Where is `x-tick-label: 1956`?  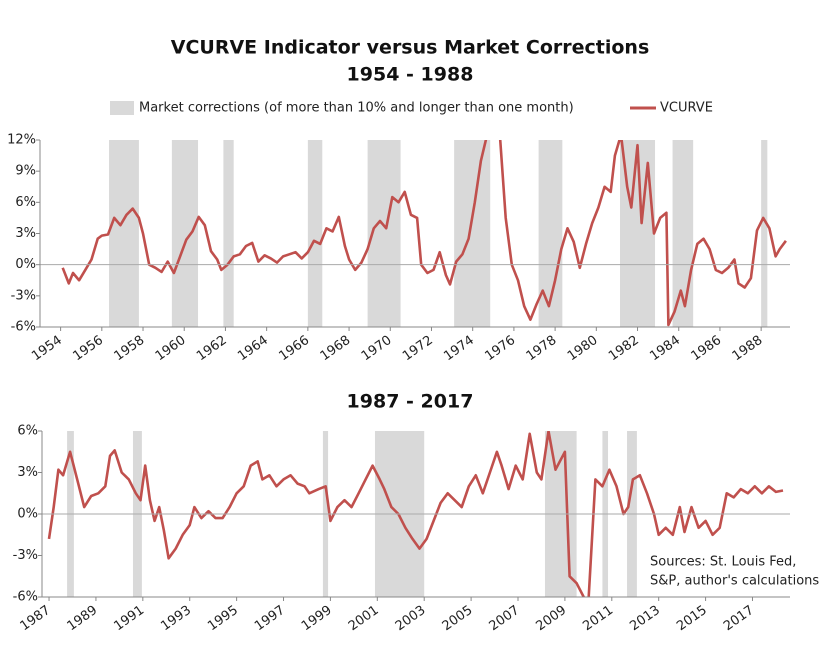 x-tick-label: 1956 is located at coordinates (88, 348).